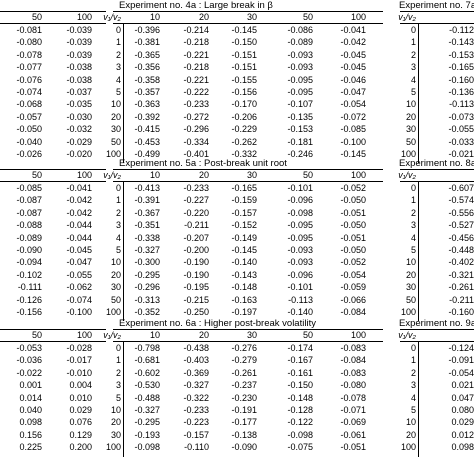 The image size is (474, 474). Describe the element at coordinates (300, 237) in the screenshot. I see `table-cell: -0.095` at that location.